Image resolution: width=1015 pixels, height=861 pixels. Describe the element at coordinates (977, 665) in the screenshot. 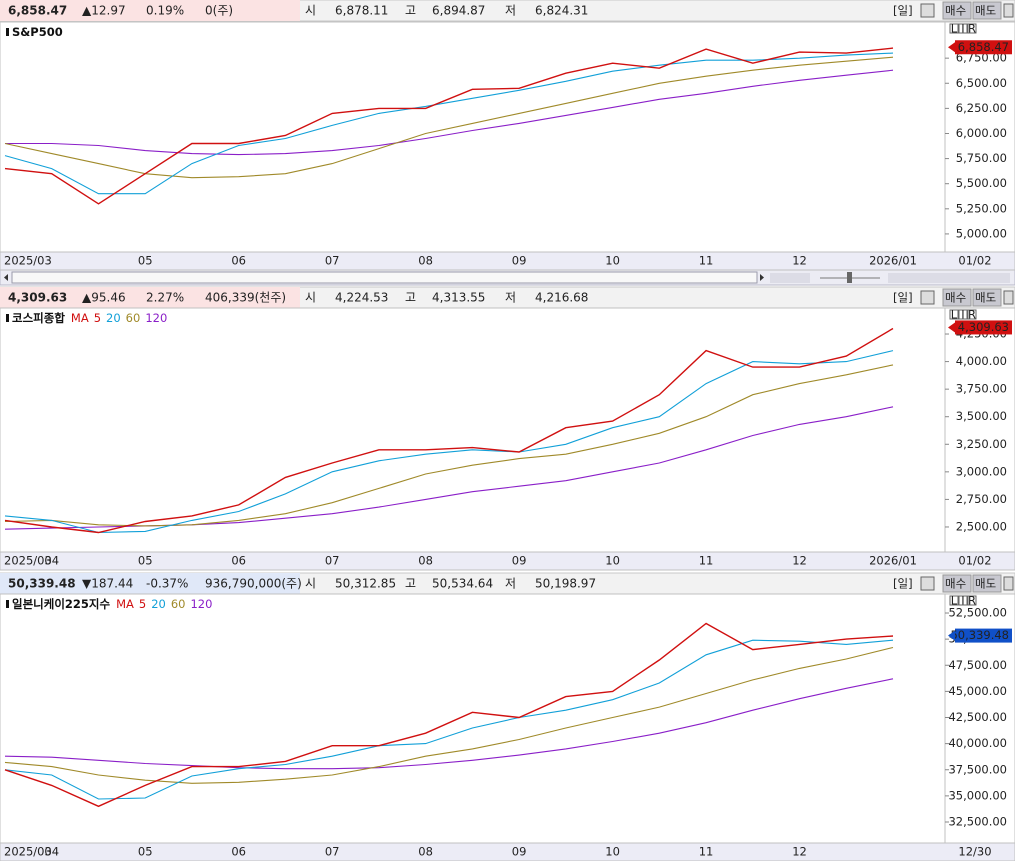

I see `y-tick-label: 47,500.00` at that location.